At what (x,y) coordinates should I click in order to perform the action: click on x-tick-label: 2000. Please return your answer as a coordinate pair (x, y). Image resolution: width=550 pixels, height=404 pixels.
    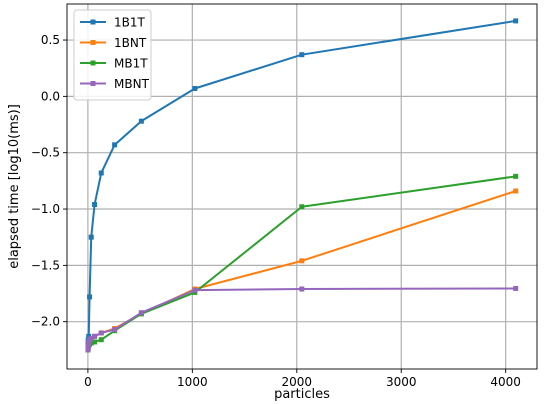
    Looking at the image, I should click on (297, 382).